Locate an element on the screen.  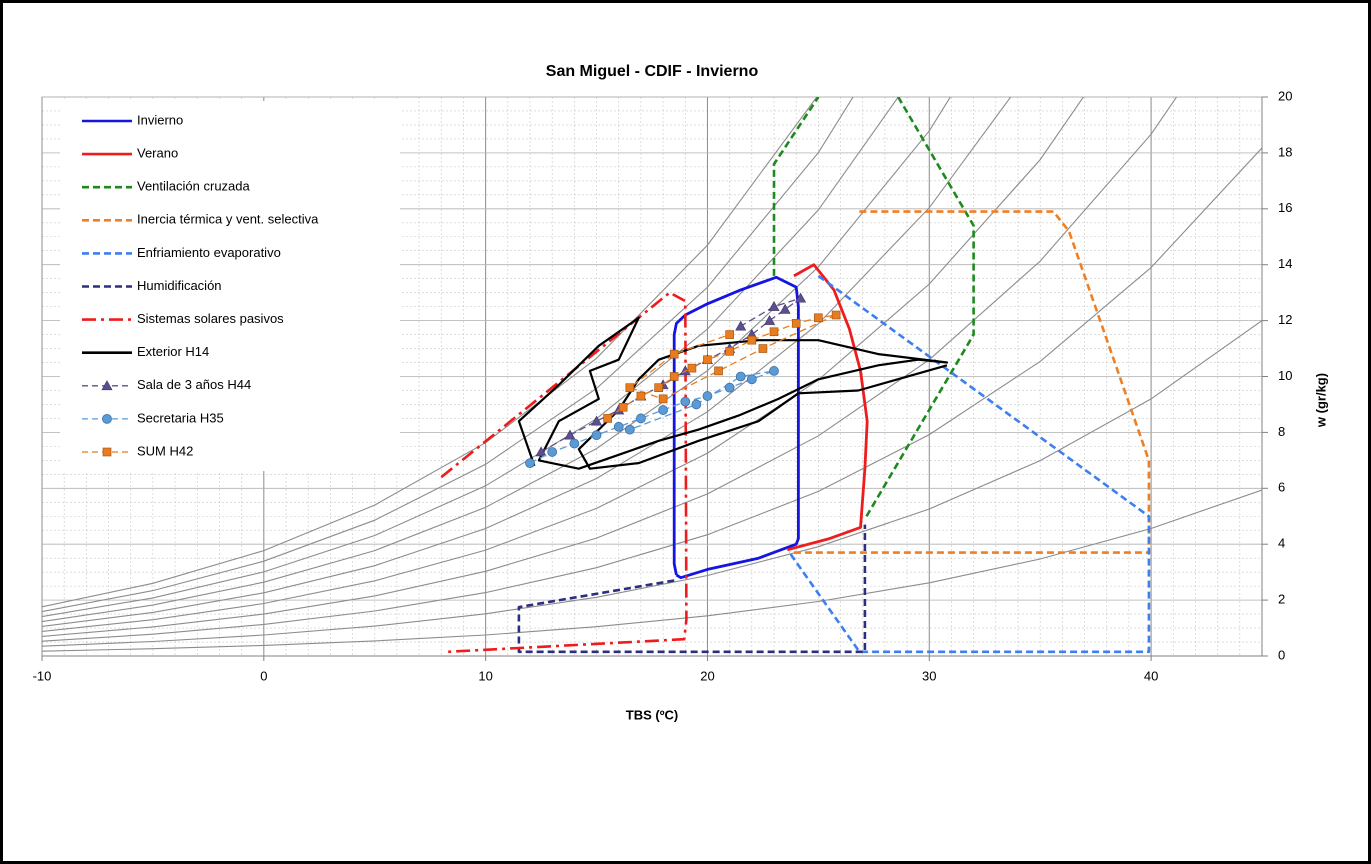
y-tick-label: 18 is located at coordinates (1285, 151).